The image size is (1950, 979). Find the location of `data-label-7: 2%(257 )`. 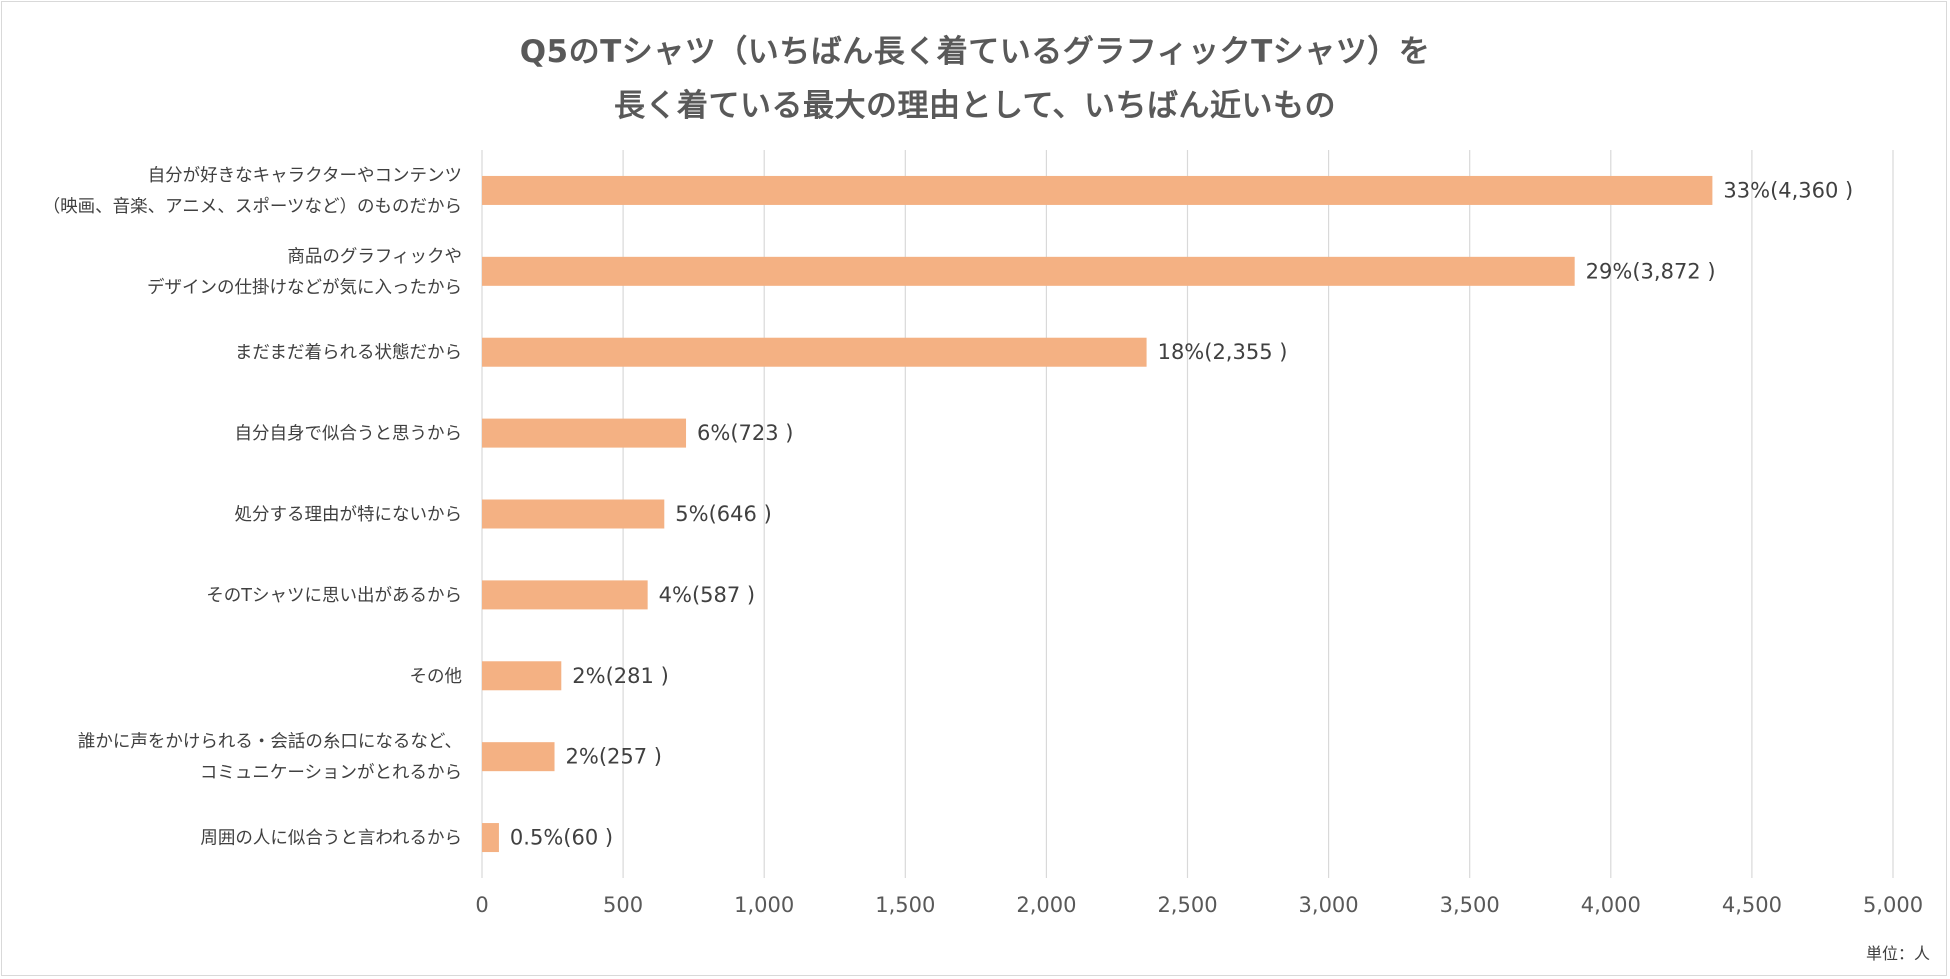

data-label-7: 2%(257 ) is located at coordinates (614, 757).